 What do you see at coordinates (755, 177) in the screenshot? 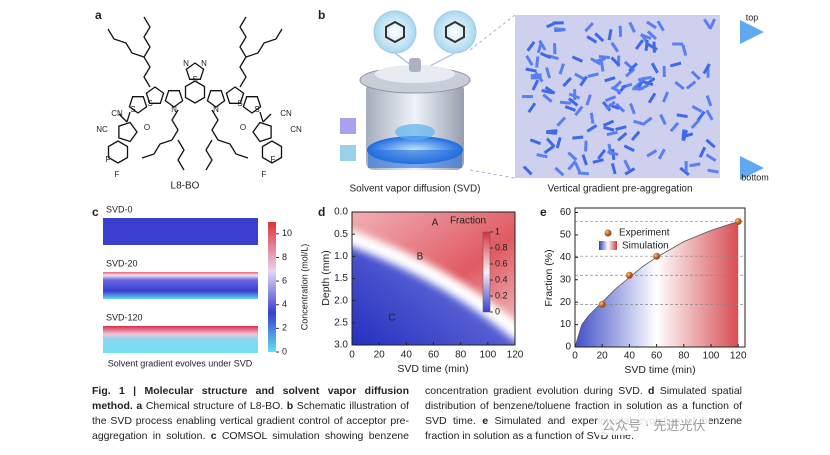
I see `gradient-bottom: bottom` at bounding box center [755, 177].